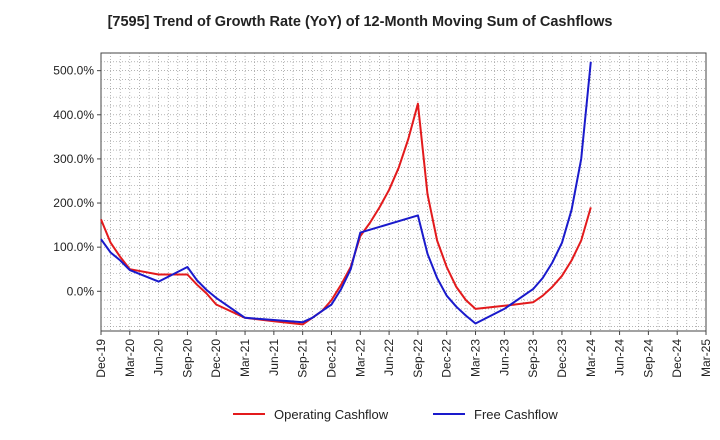  What do you see at coordinates (447, 358) in the screenshot?
I see `x-tick-label: Dec-22` at bounding box center [447, 358].